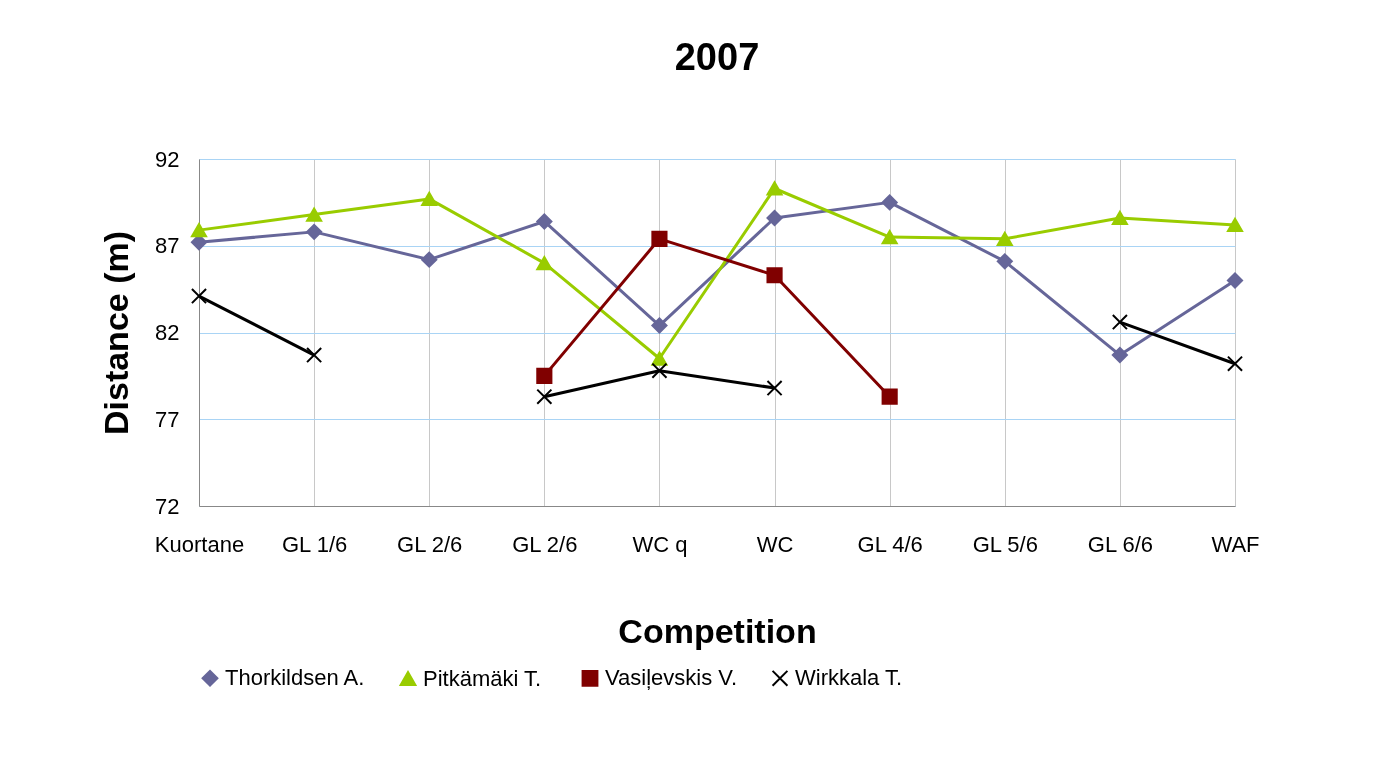  I want to click on y-tick-label: 77, so click(167, 419).